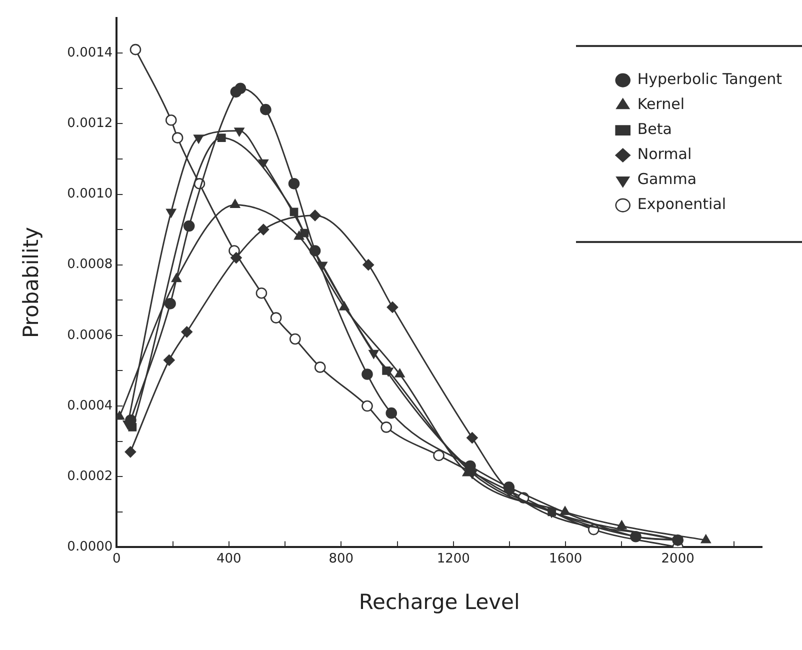  What do you see at coordinates (654, 129) in the screenshot?
I see `legend-label: Beta` at bounding box center [654, 129].